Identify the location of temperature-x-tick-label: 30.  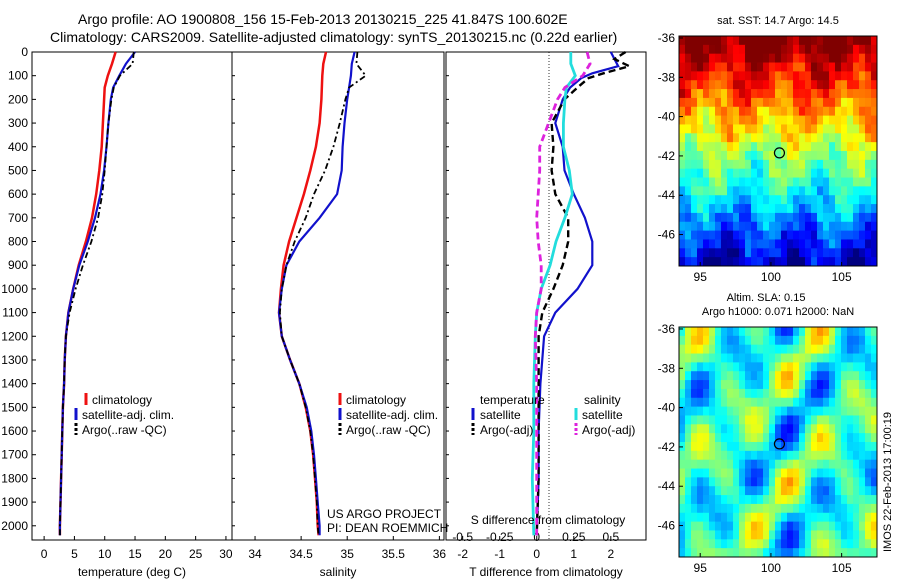
(226, 554).